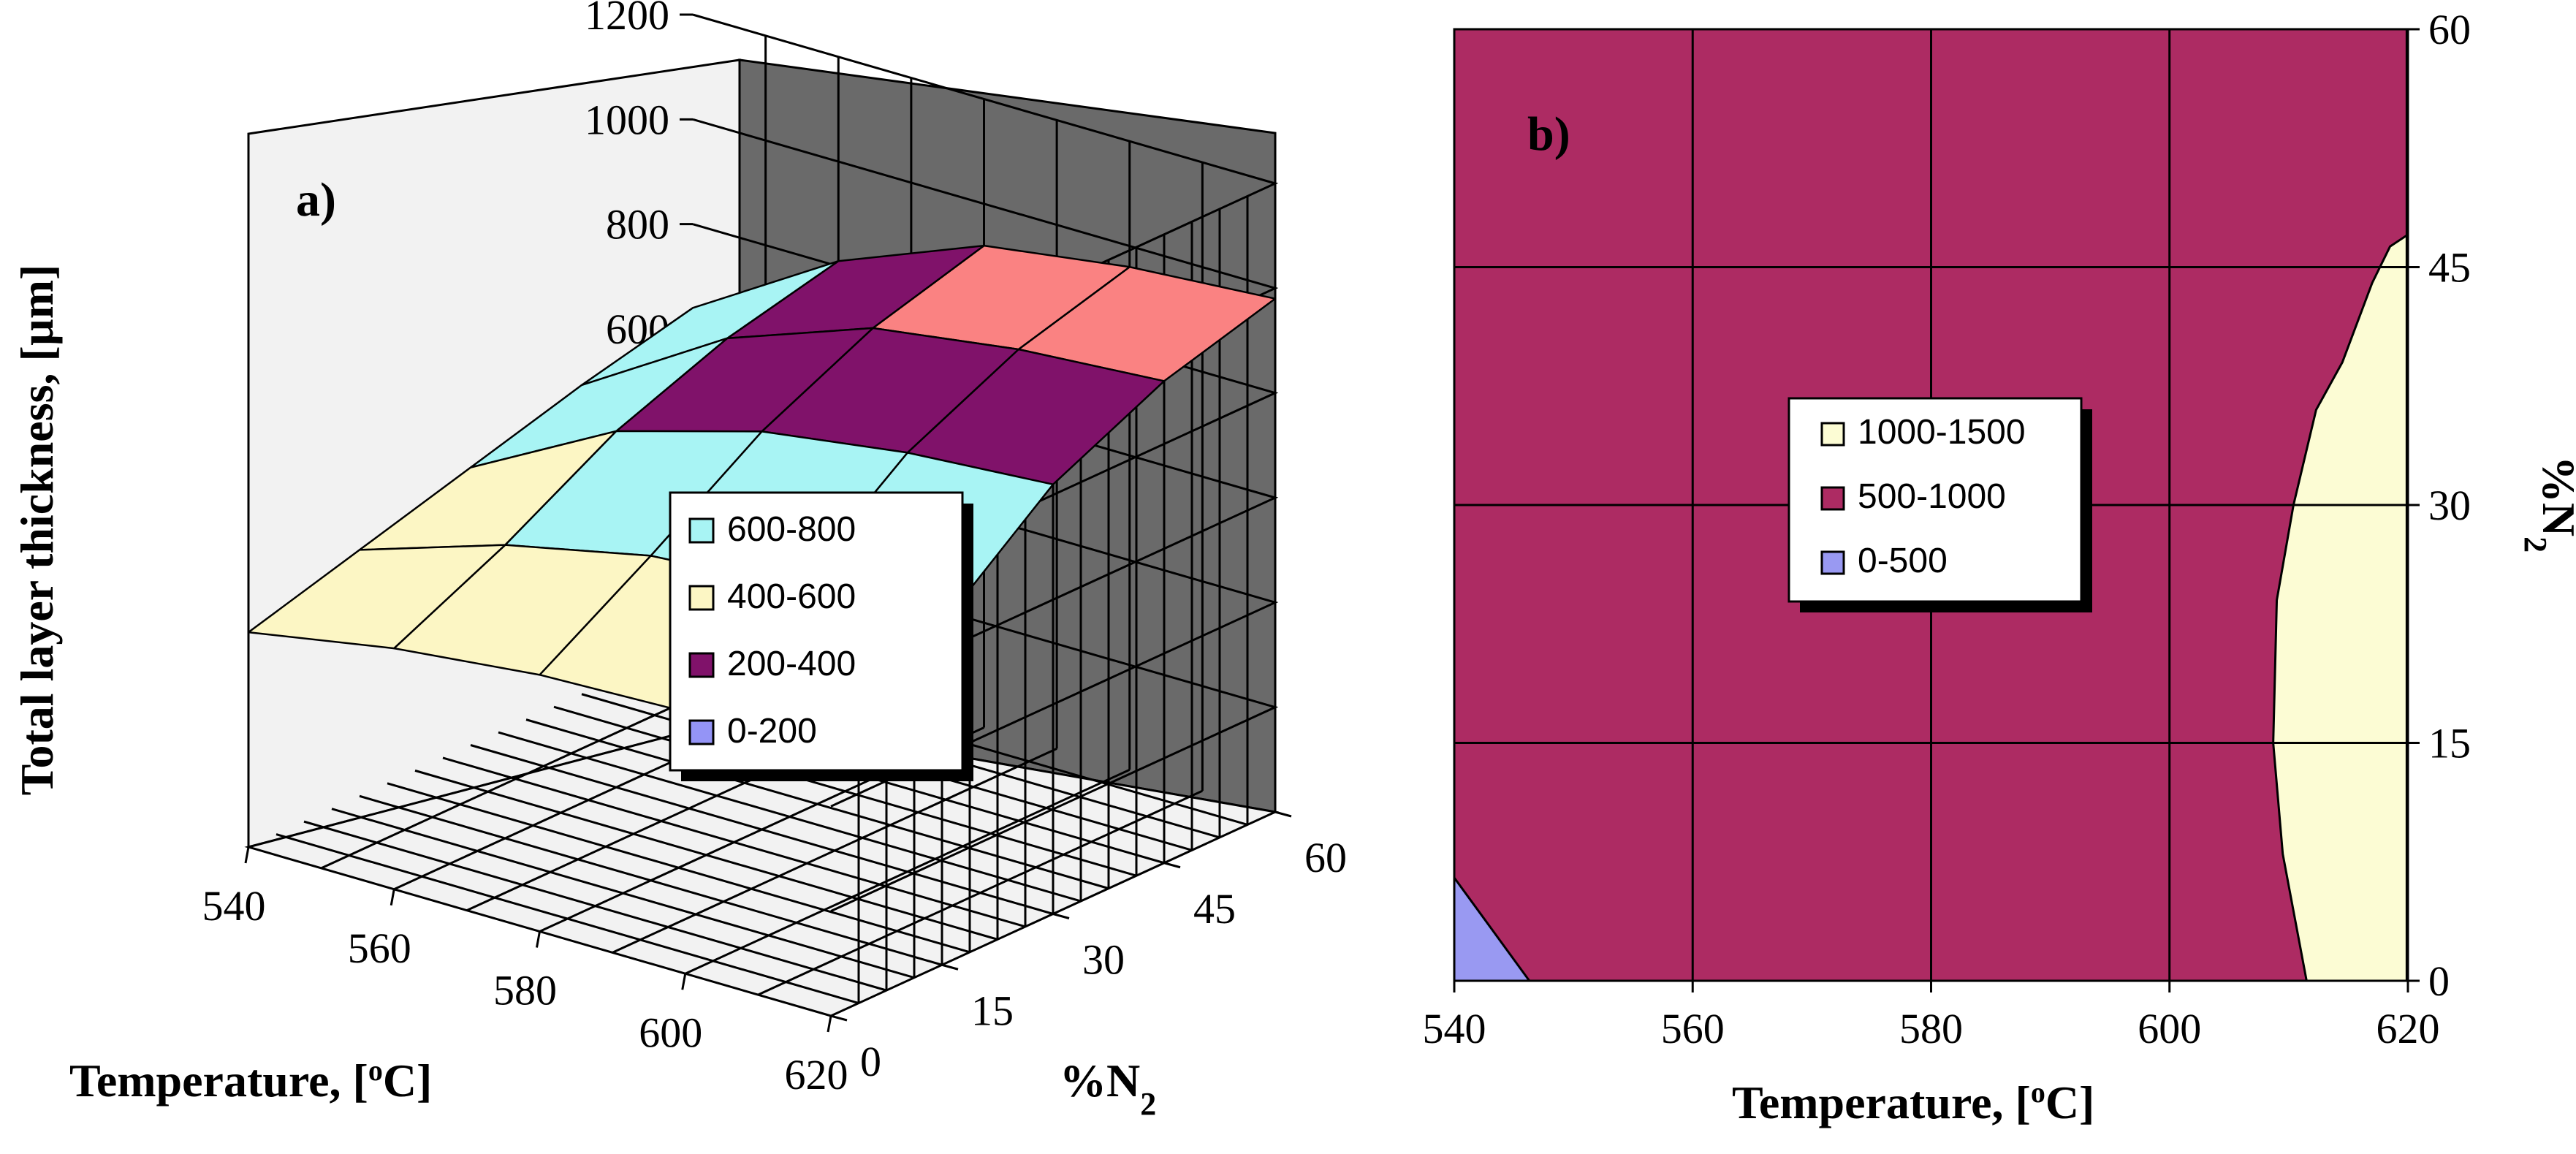  I want to click on z-tick-label: 800, so click(637, 224).